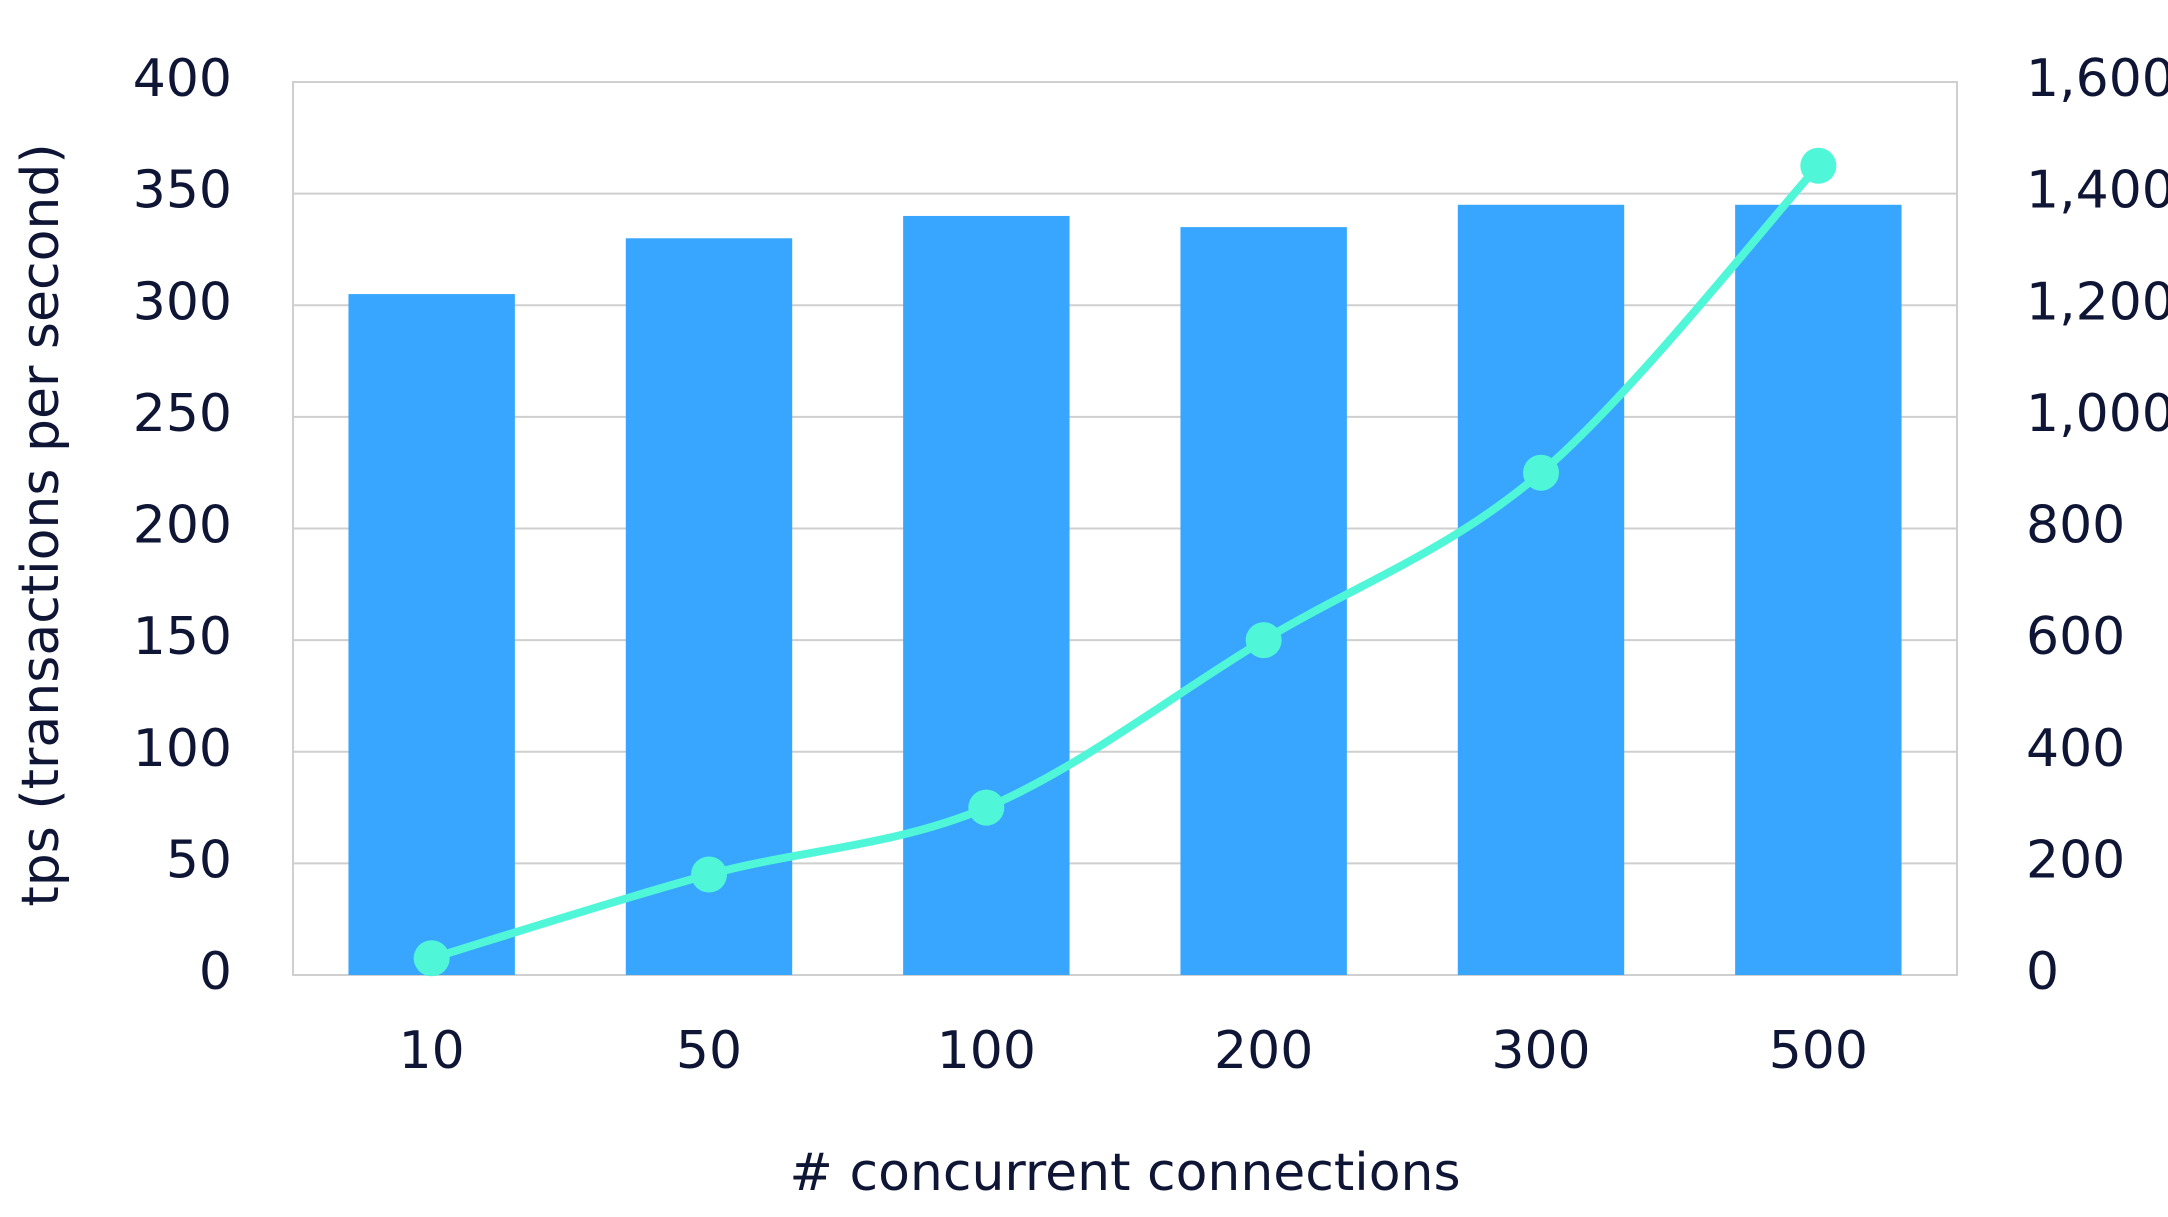 This screenshot has height=1217, width=2168. Describe the element at coordinates (432, 1051) in the screenshot. I see `x-tick-label: 10` at that location.